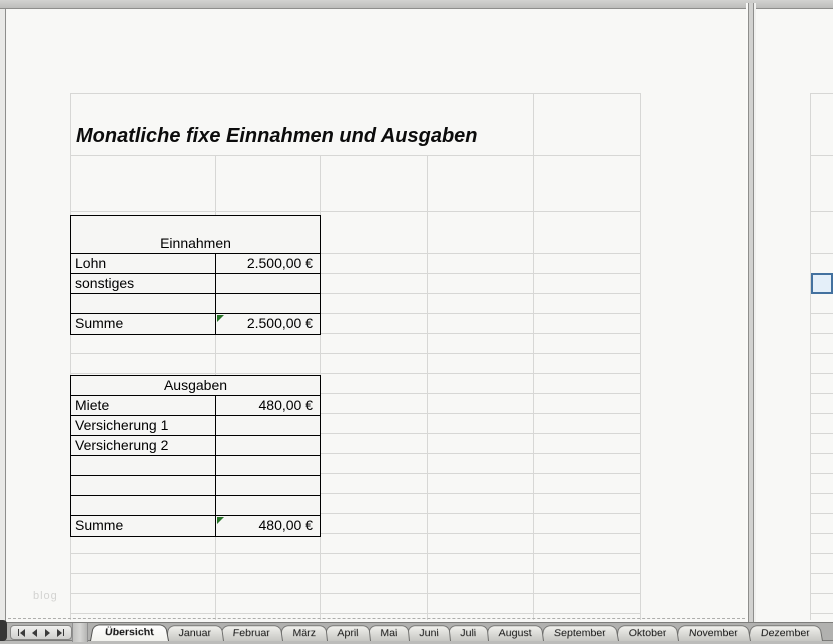 The height and width of the screenshot is (644, 833). I want to click on row-label-cell: sonstiges, so click(143, 283).